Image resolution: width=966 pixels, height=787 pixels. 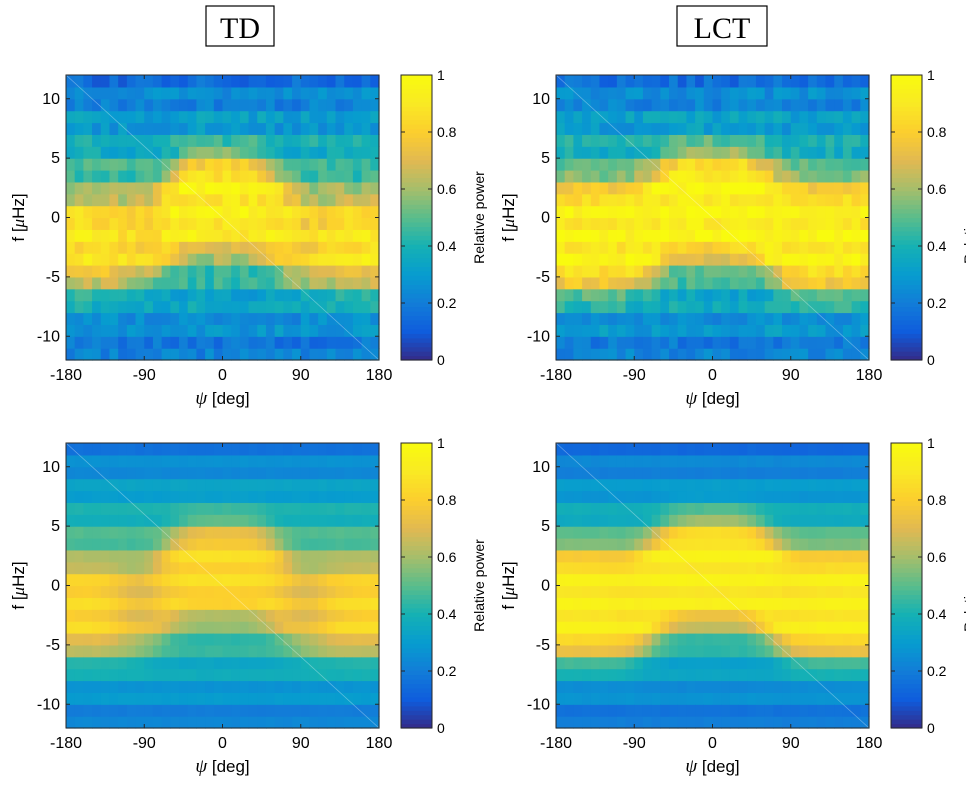 What do you see at coordinates (963, 217) in the screenshot?
I see `colorbar-label: Relative power` at bounding box center [963, 217].